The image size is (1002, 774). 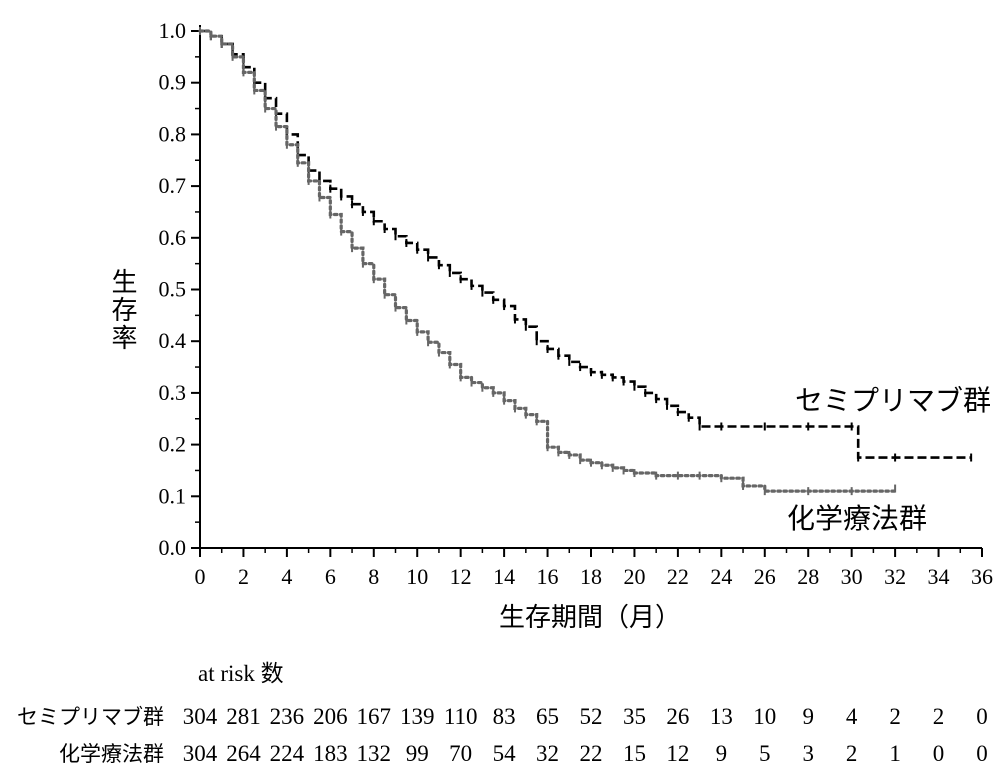 I want to click on at-risk-value: 83, so click(x=504, y=716).